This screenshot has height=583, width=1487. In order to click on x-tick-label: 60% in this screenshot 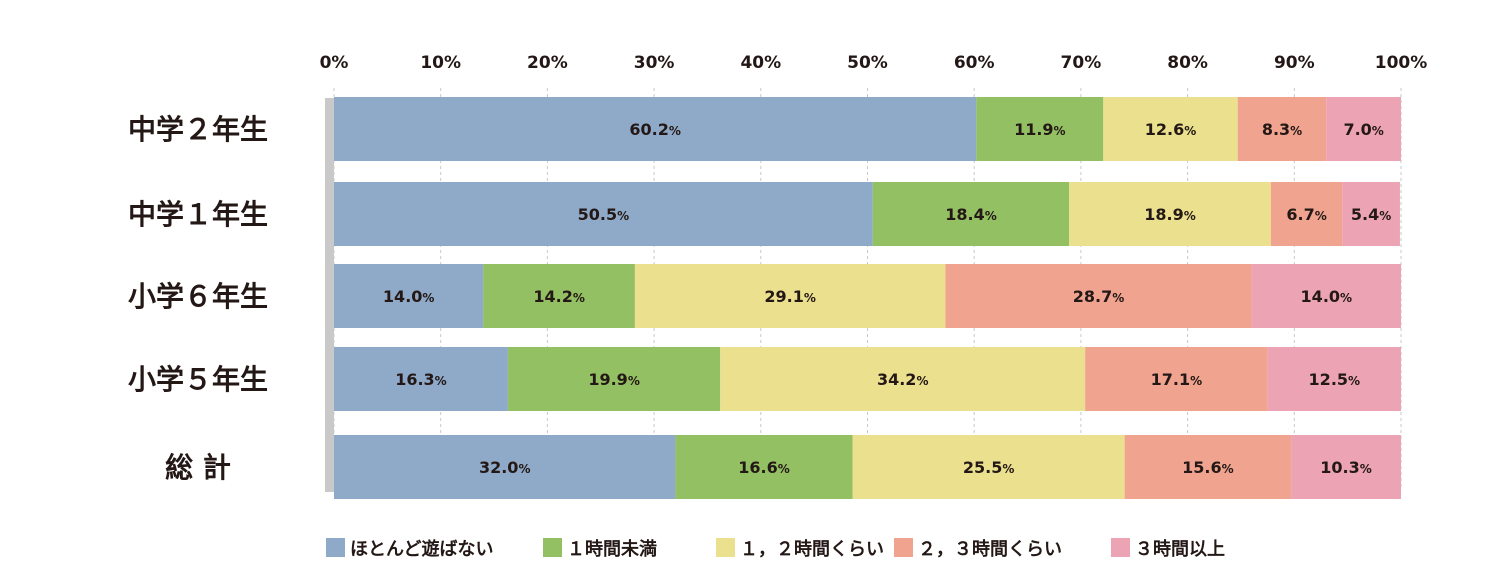, I will do `click(974, 63)`.